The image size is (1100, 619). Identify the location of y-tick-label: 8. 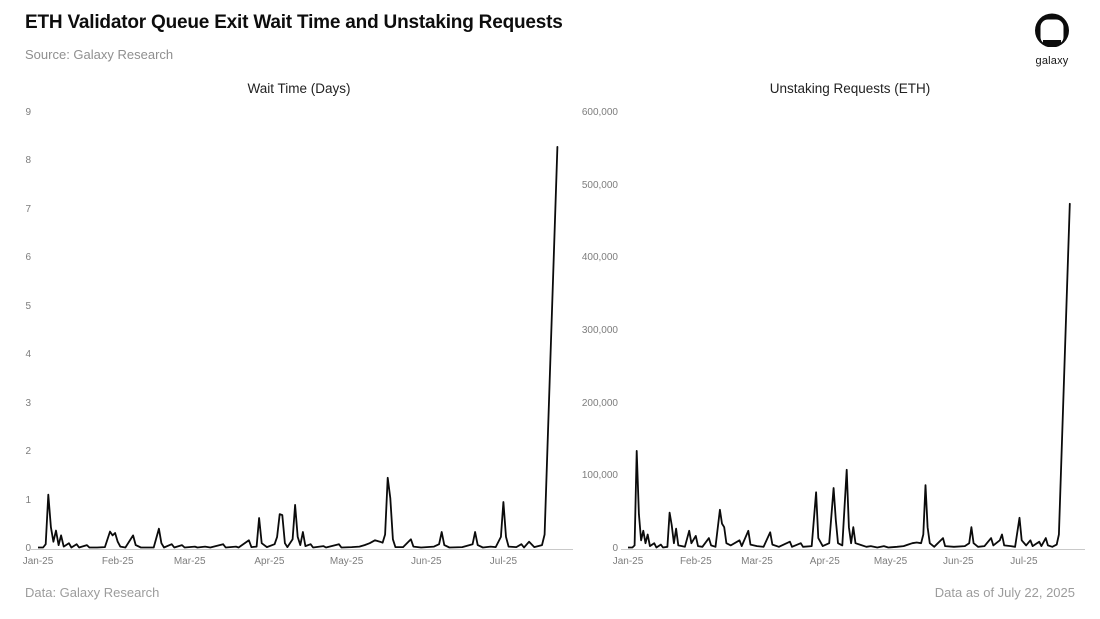
(28, 161).